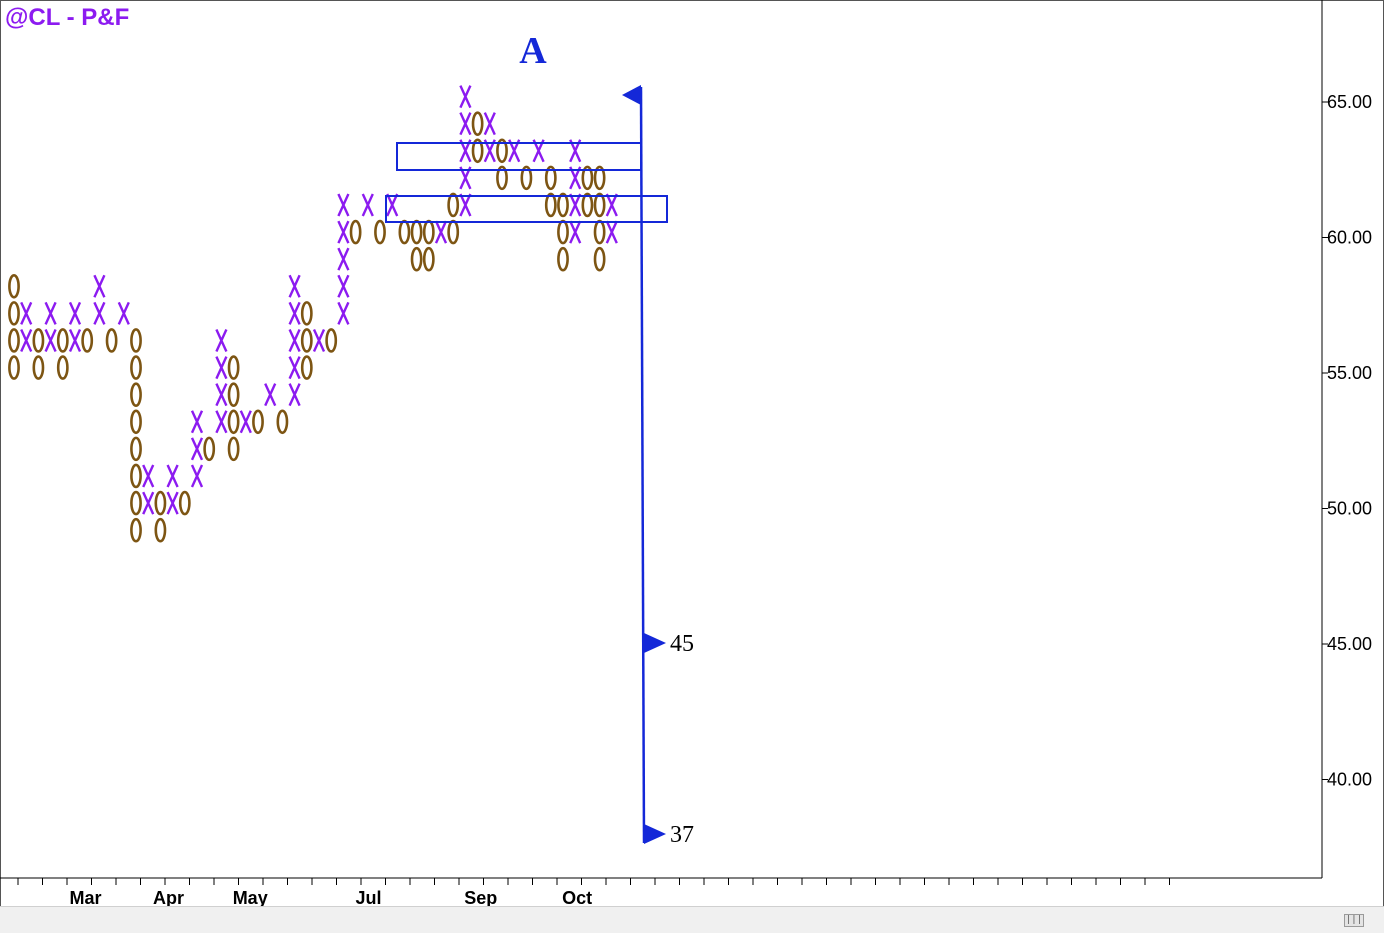  What do you see at coordinates (480, 897) in the screenshot?
I see `x-month-label: Sep` at bounding box center [480, 897].